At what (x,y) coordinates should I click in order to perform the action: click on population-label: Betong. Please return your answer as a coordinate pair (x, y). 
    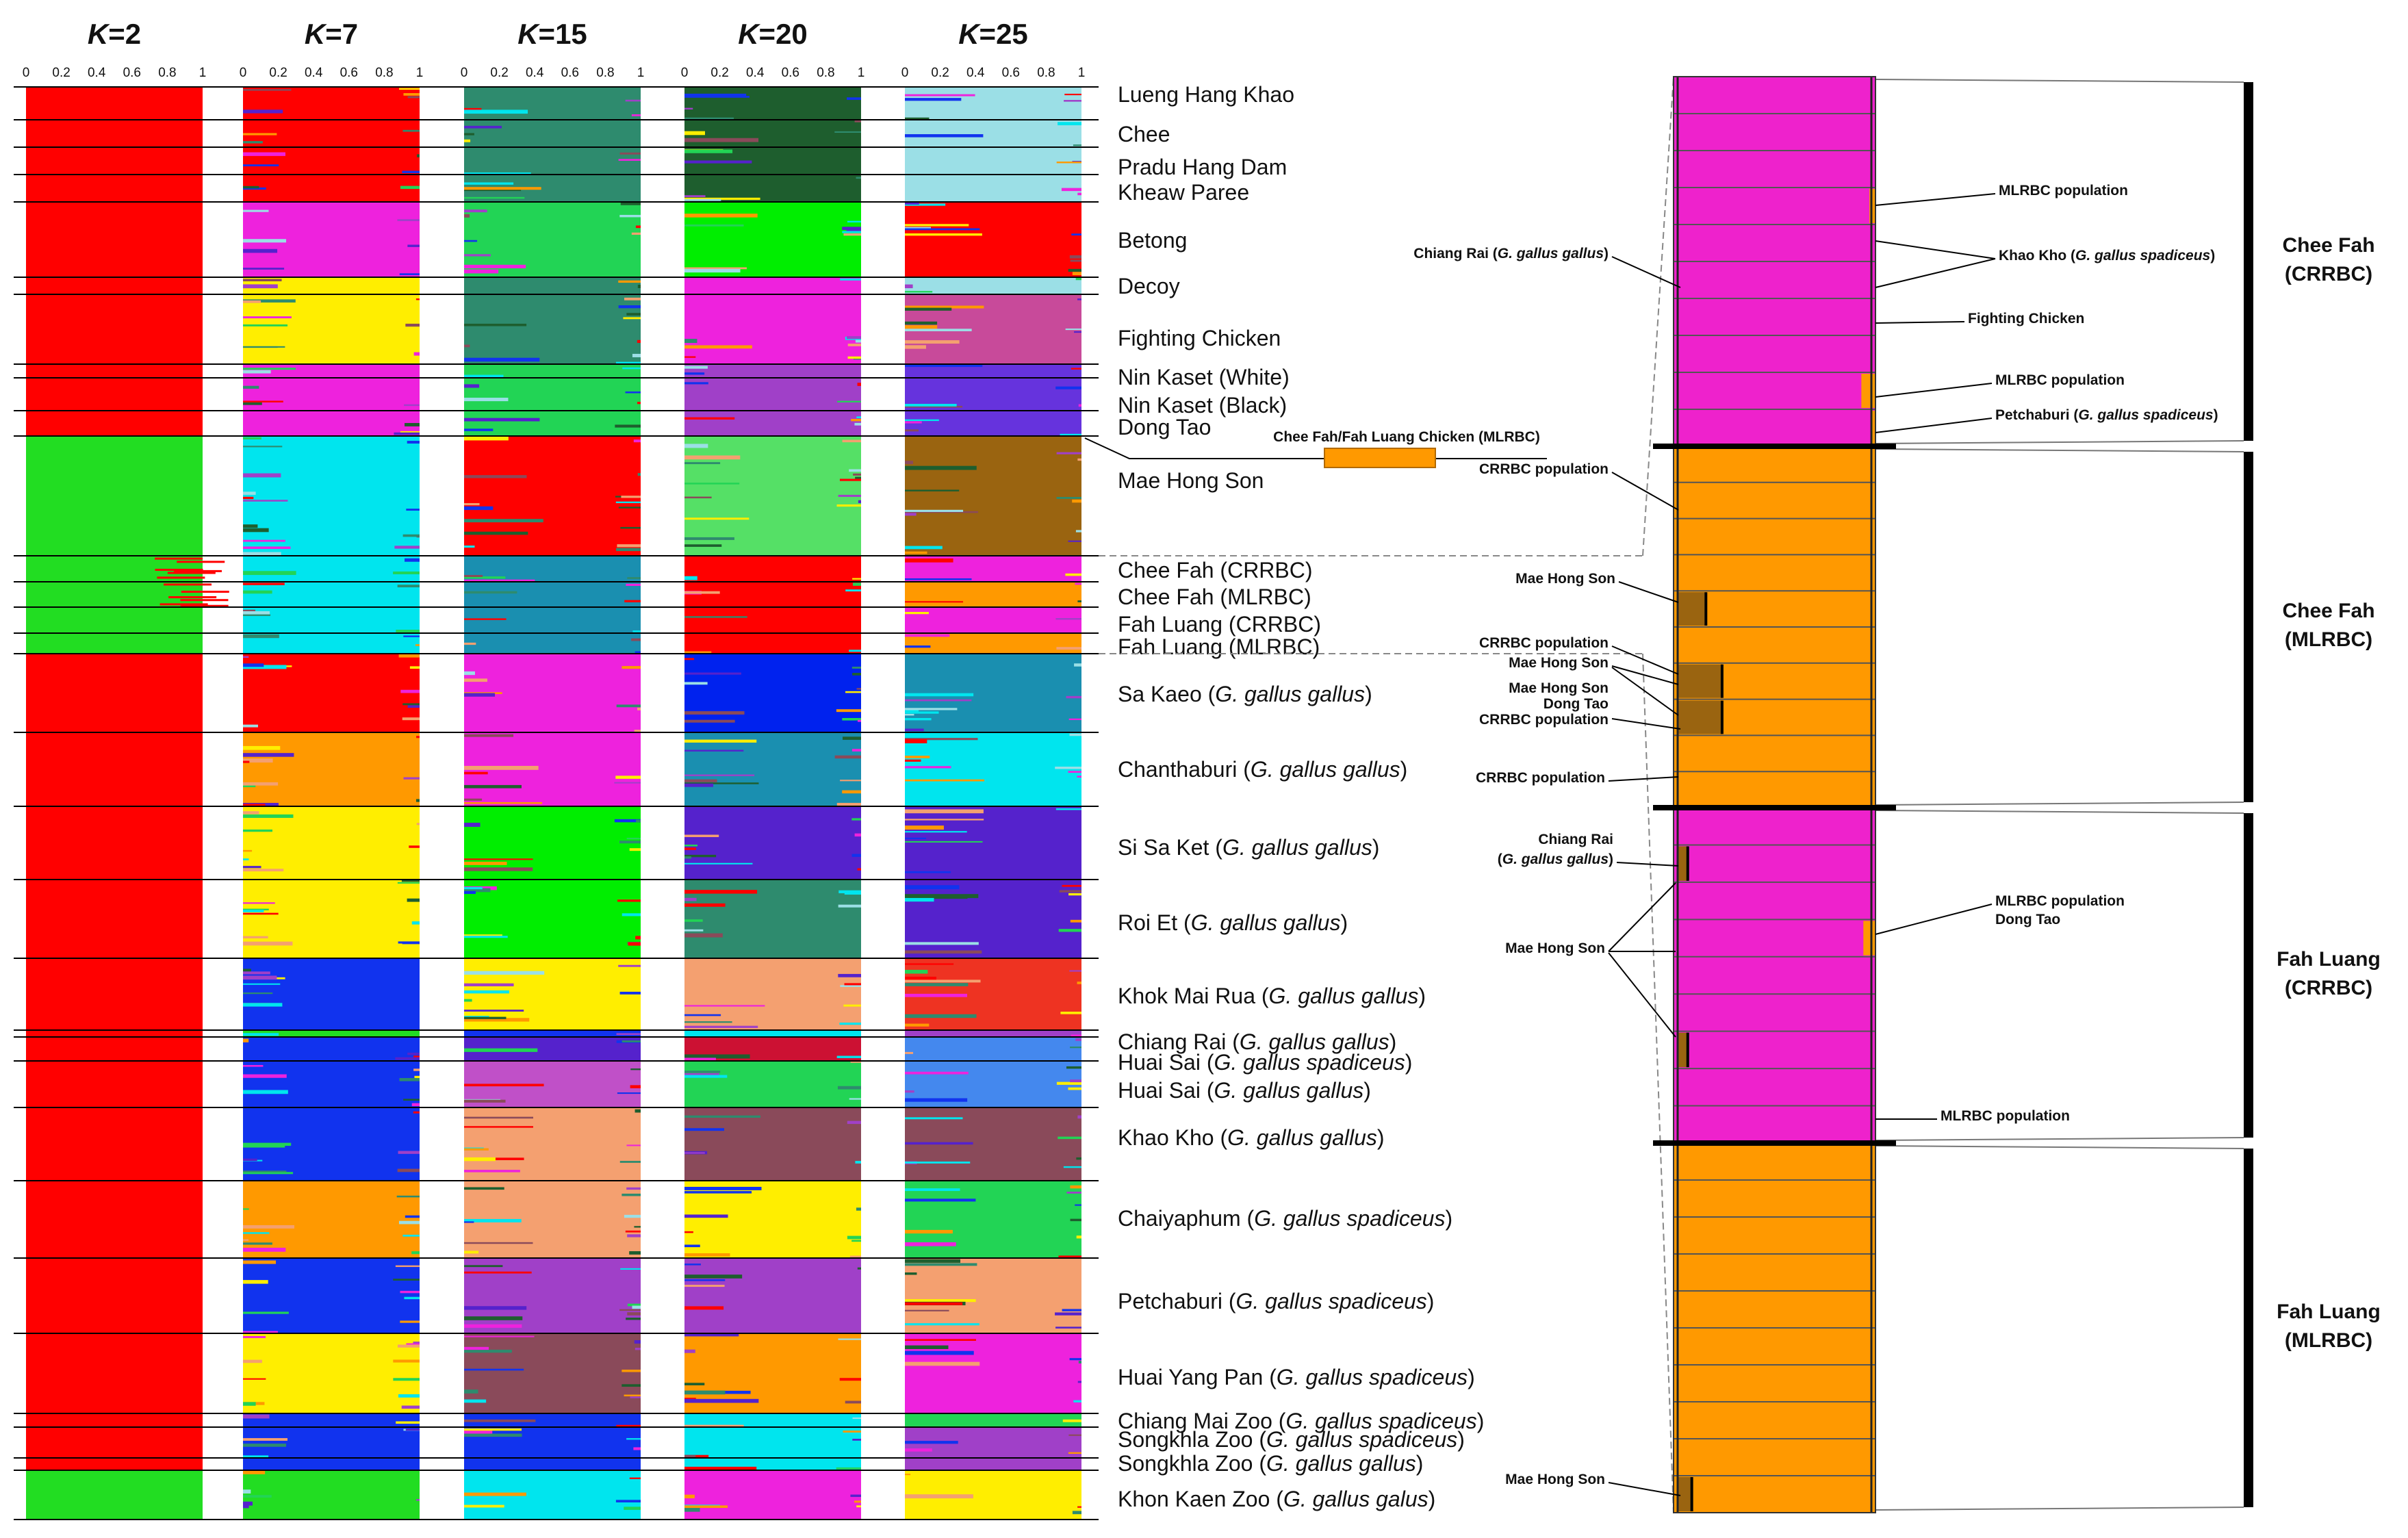
    Looking at the image, I should click on (1152, 241).